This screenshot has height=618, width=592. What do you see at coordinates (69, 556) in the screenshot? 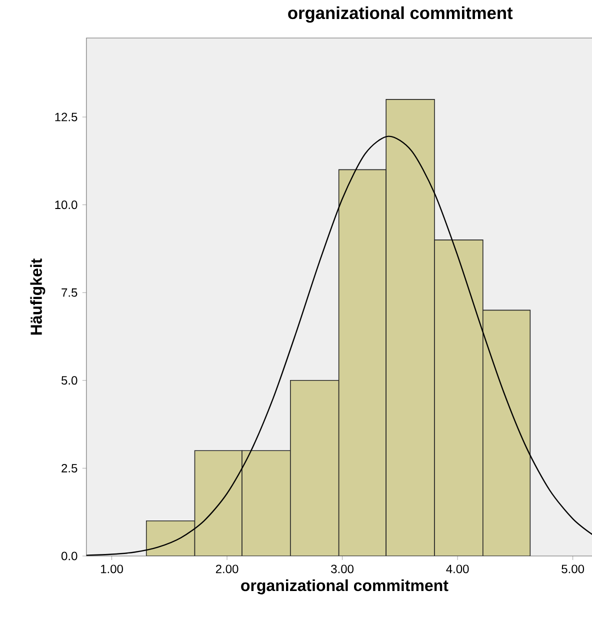
I see `y-tick-label: 0.0` at bounding box center [69, 556].